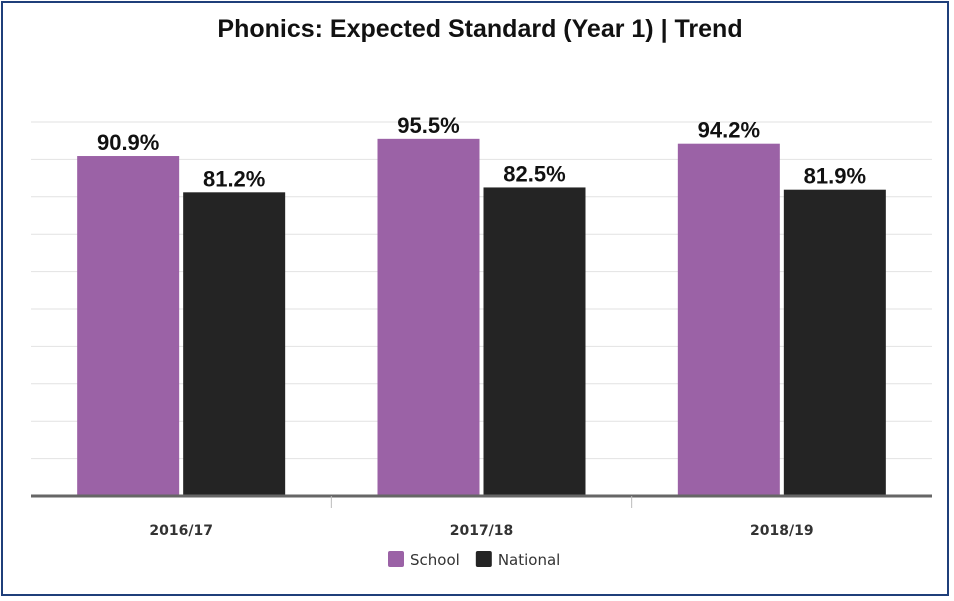 The height and width of the screenshot is (601, 954). Describe the element at coordinates (474, 560) in the screenshot. I see `legend: School National` at that location.